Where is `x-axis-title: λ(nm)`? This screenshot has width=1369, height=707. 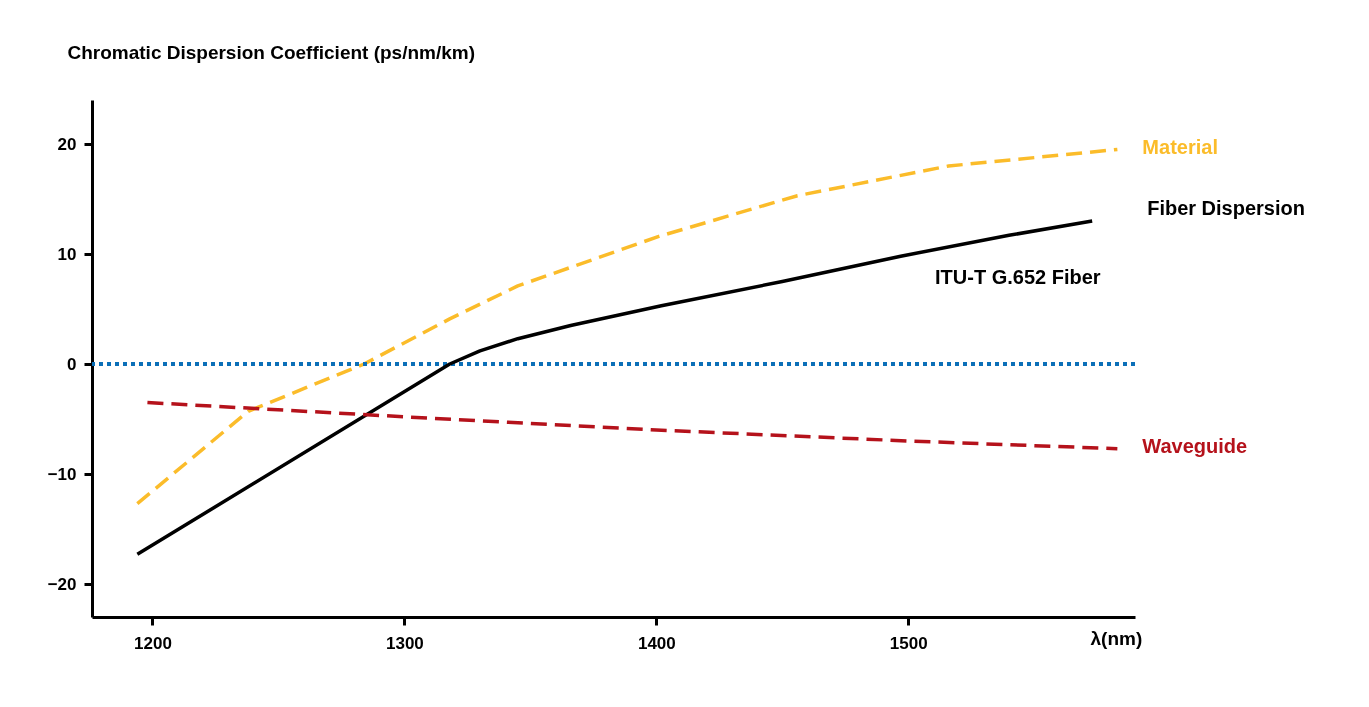
x-axis-title: λ(nm) is located at coordinates (1116, 638).